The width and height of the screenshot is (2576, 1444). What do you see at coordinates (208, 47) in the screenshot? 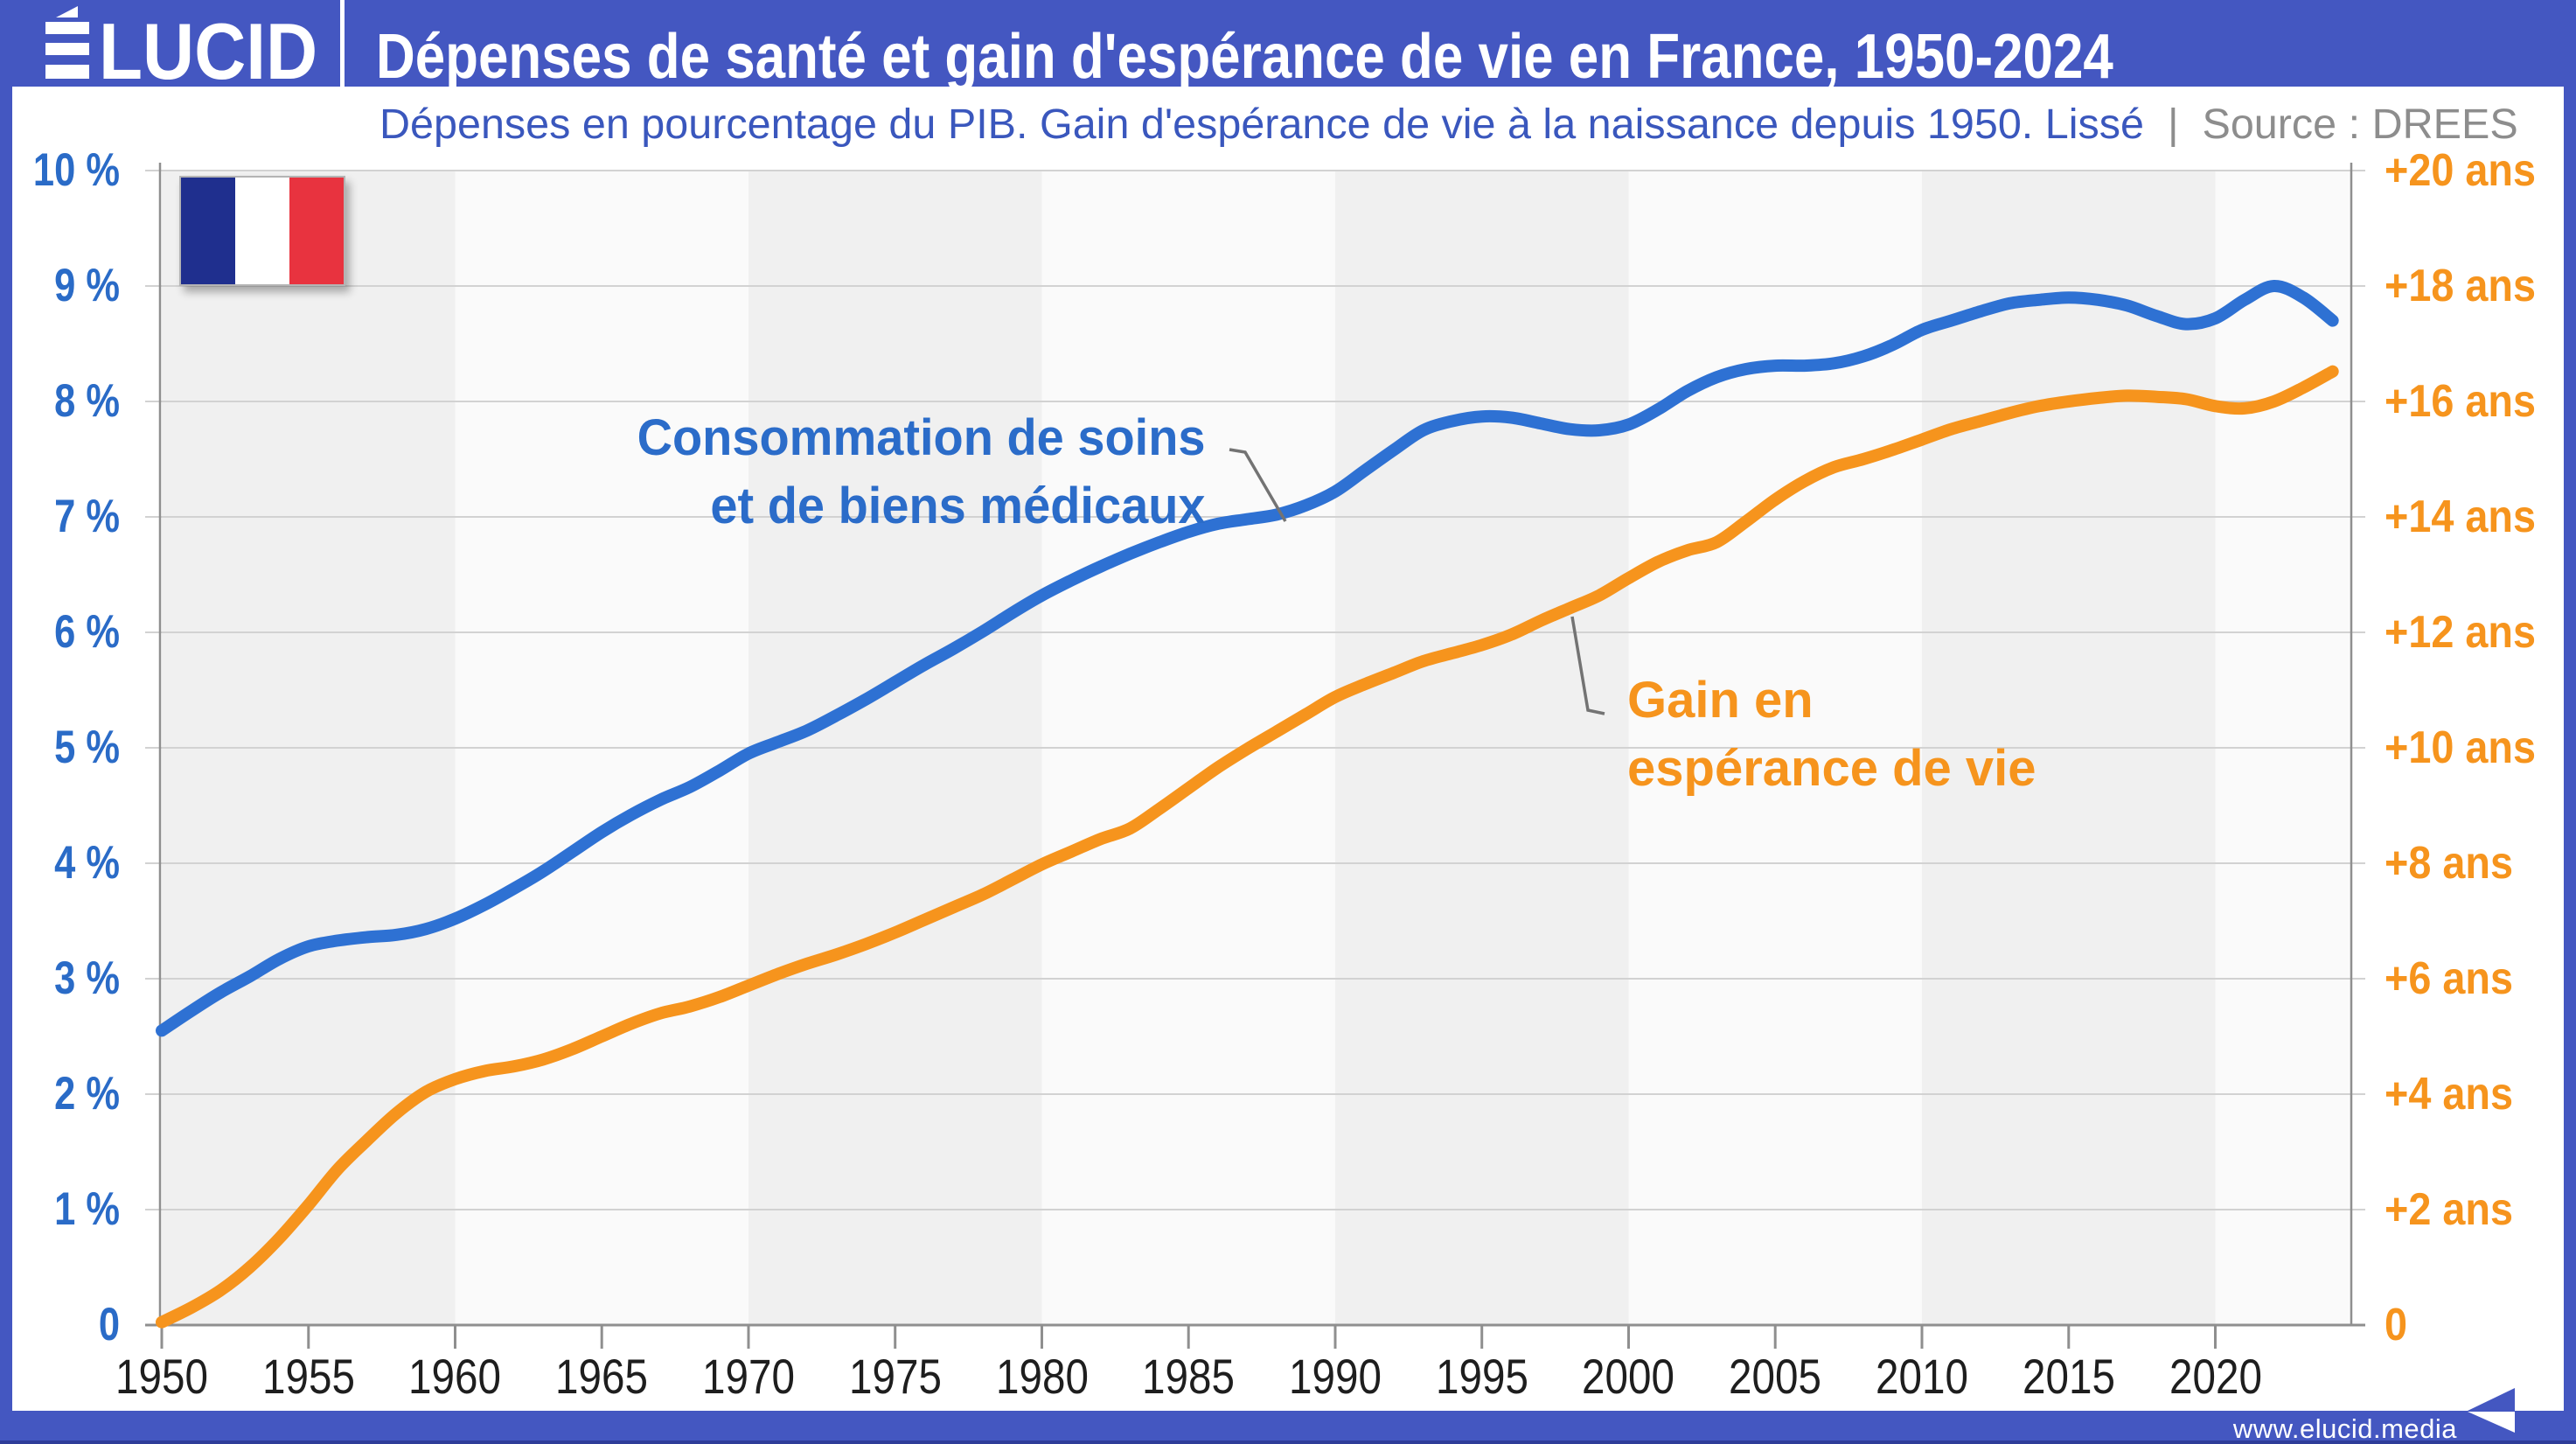
I see `svg-text: LUCID` at bounding box center [208, 47].